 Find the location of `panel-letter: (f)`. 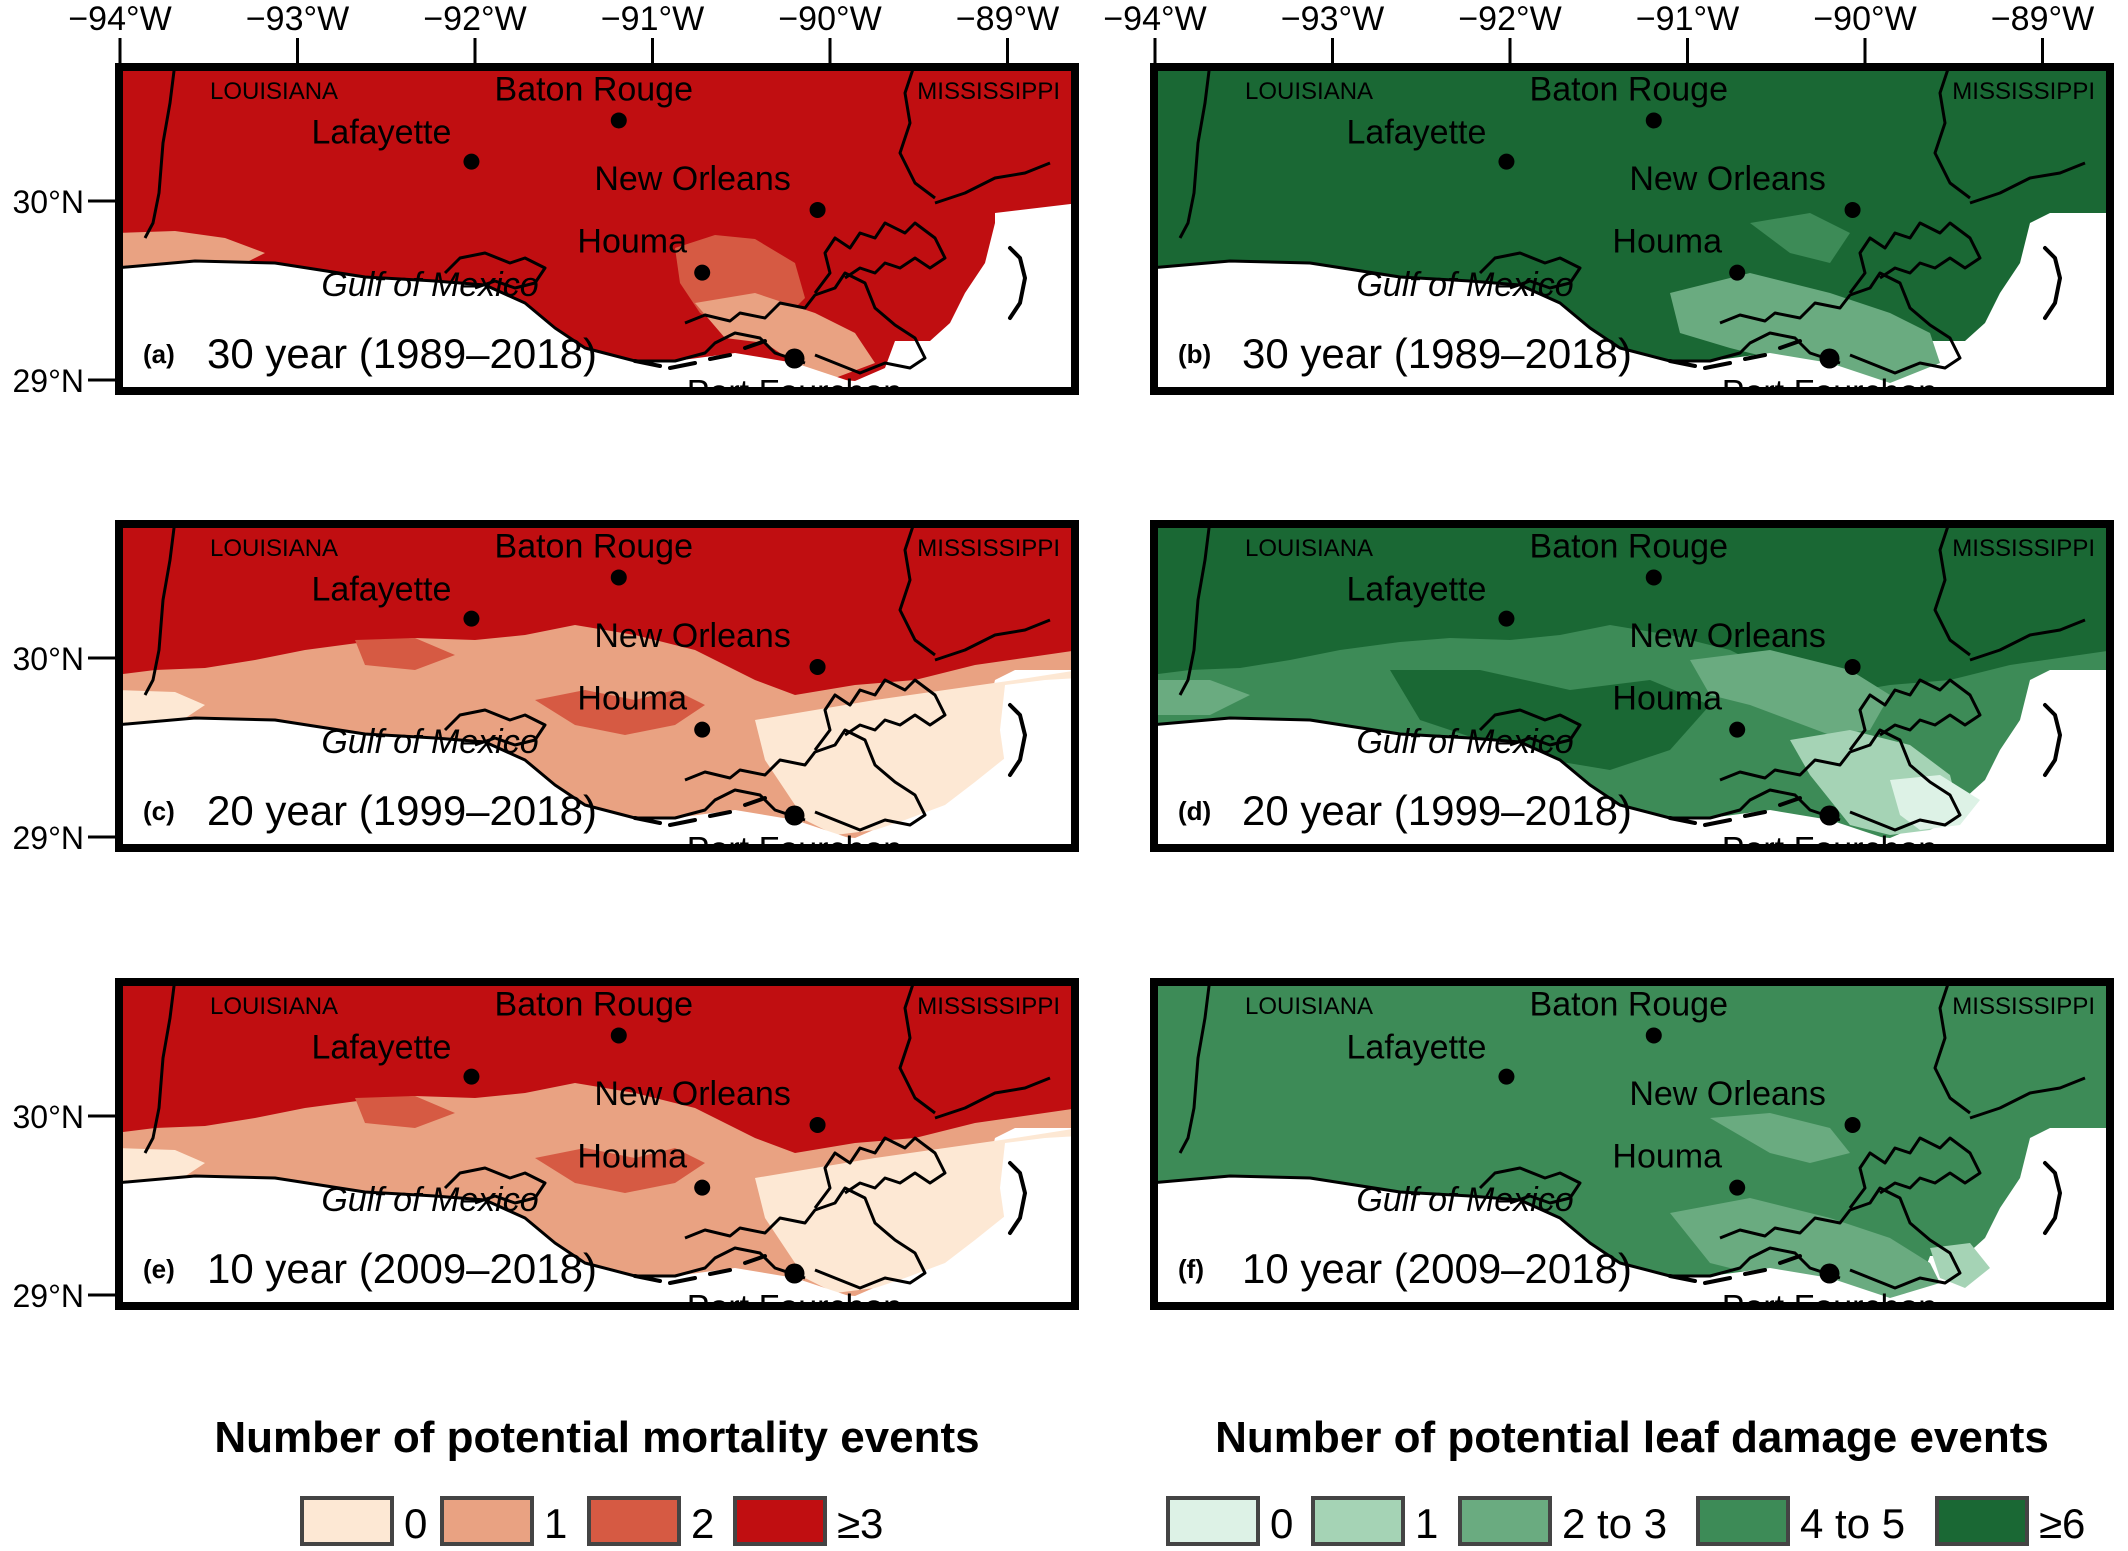

panel-letter: (f) is located at coordinates (1191, 1269).